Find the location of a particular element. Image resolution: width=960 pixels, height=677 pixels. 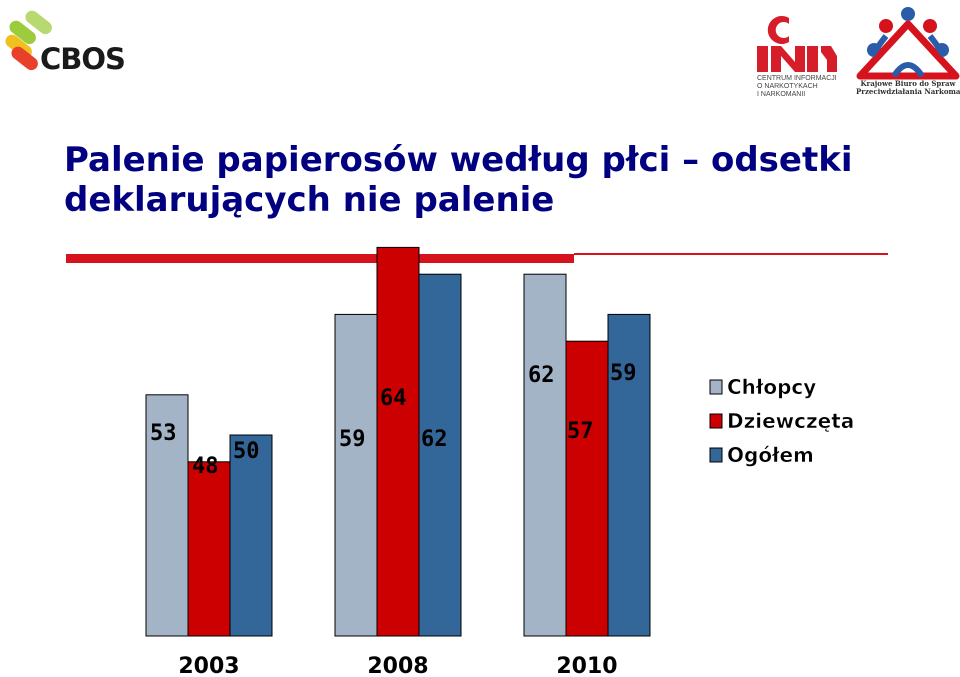

title-divider is located at coordinates (320, 258).